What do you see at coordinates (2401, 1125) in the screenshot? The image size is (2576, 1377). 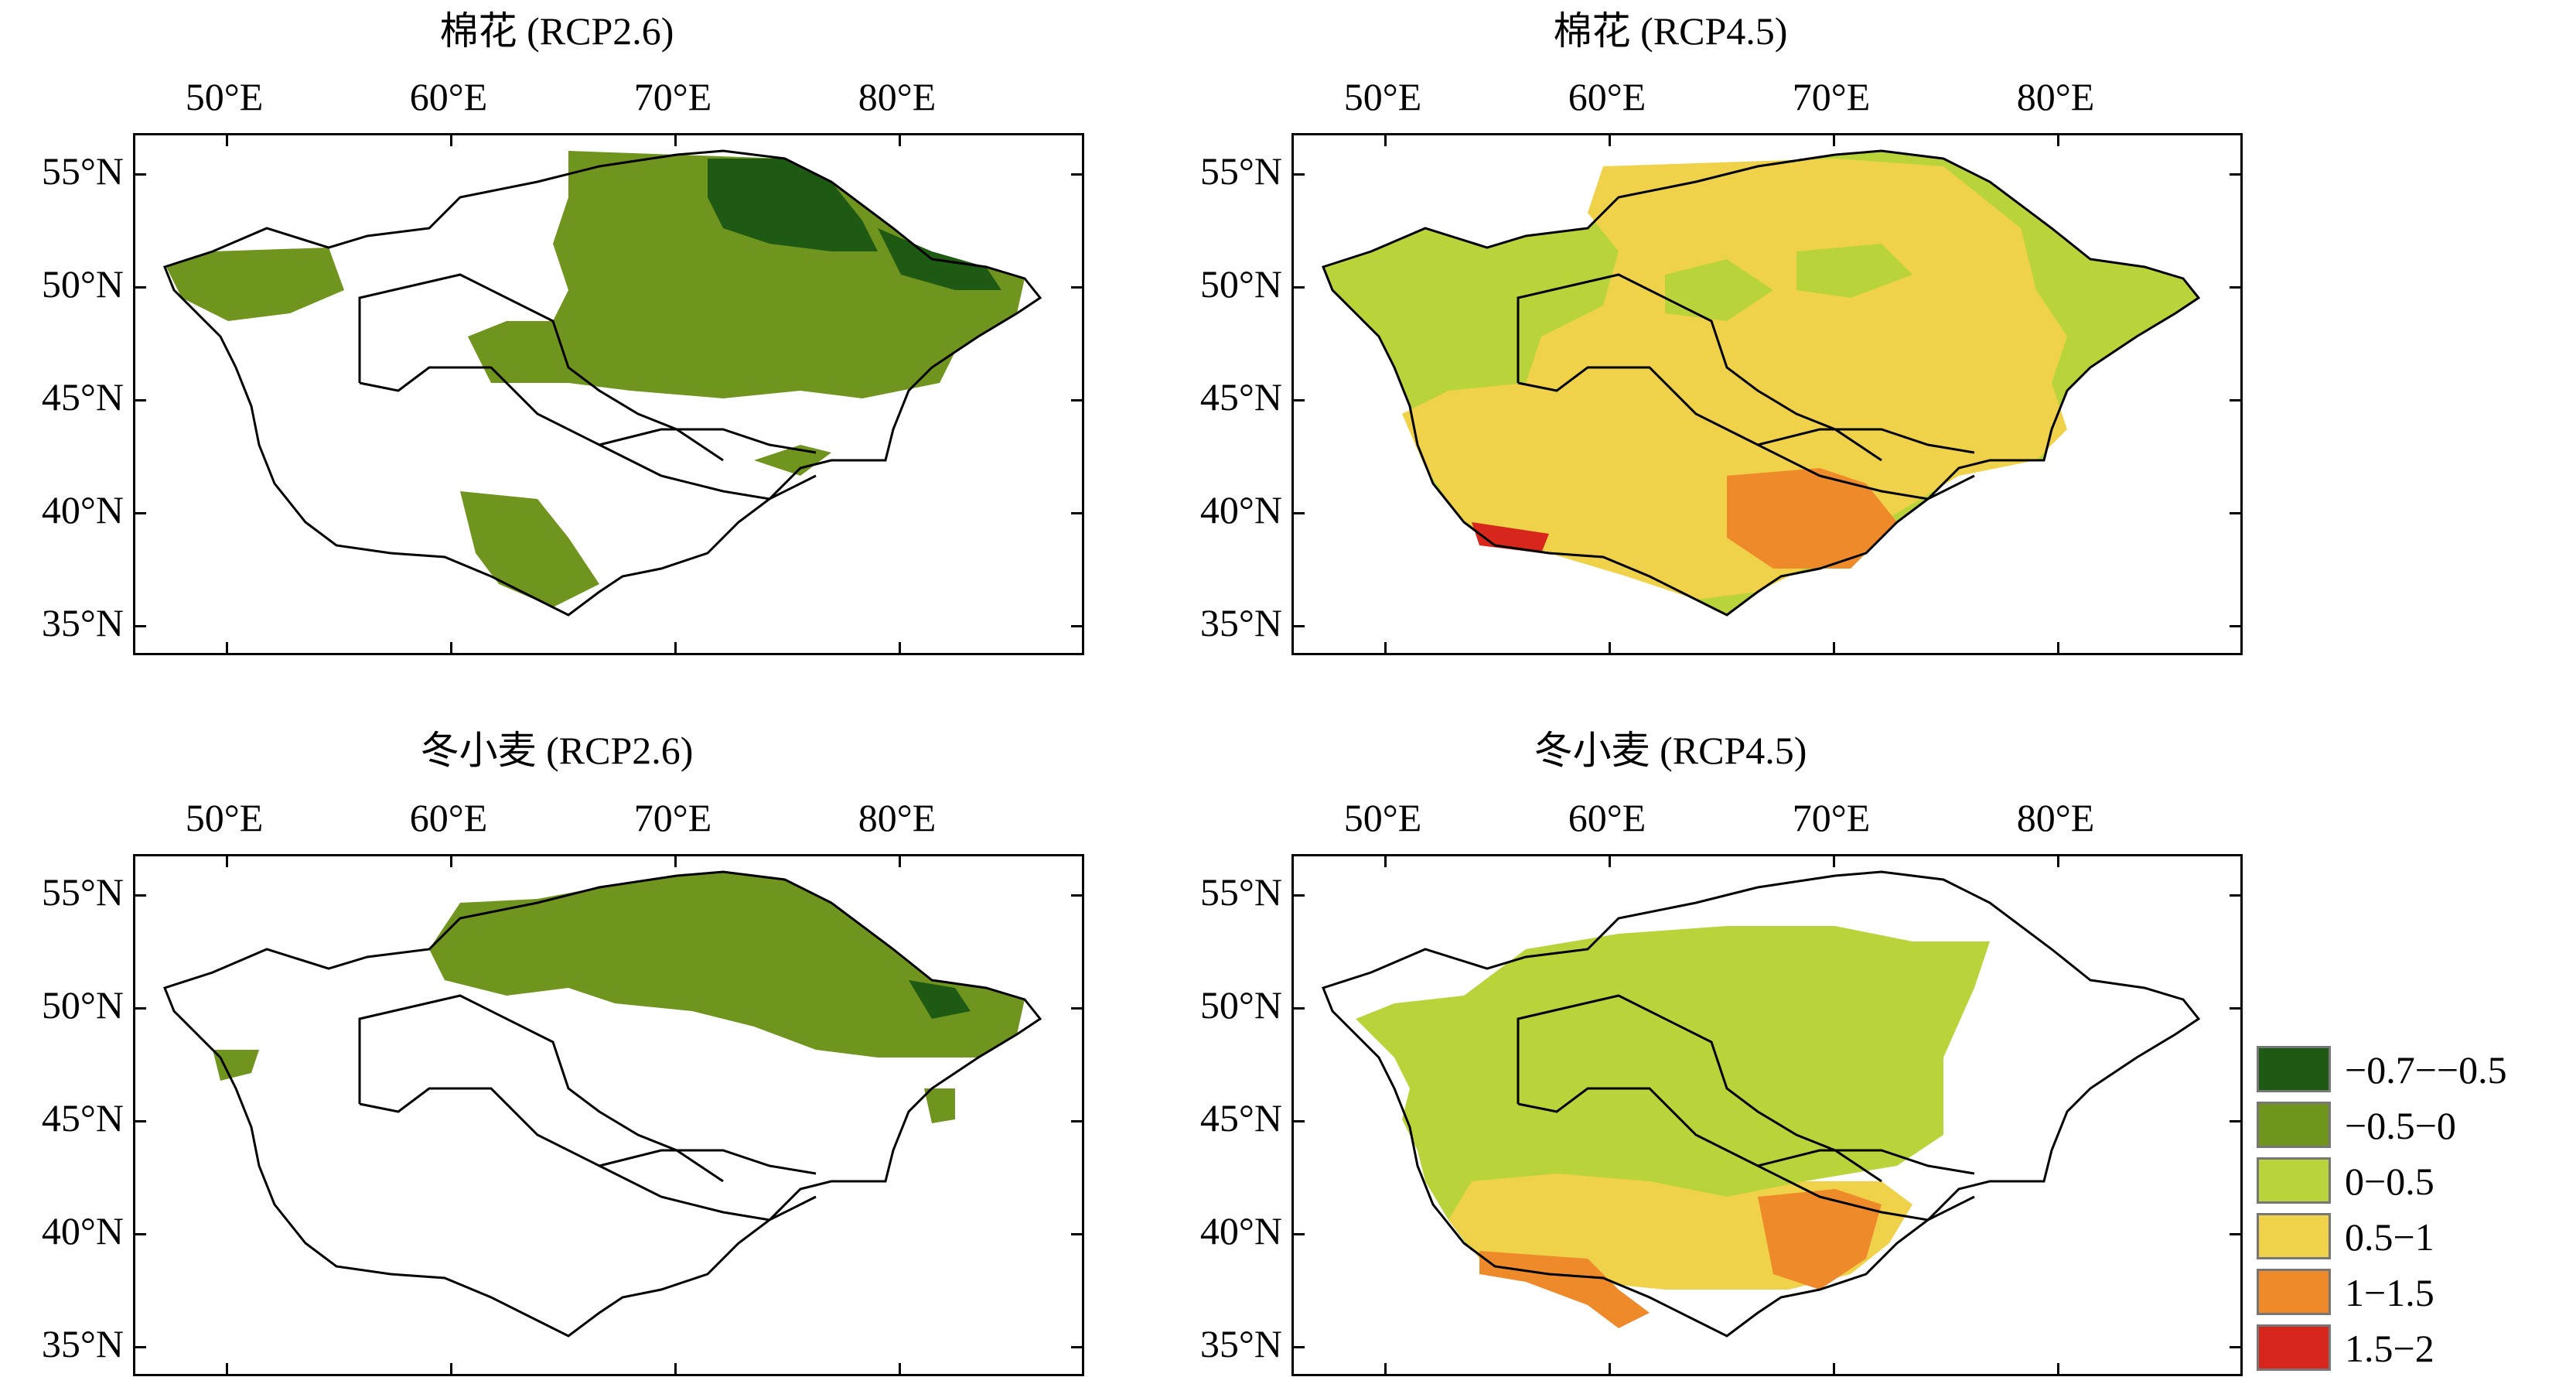 I see `legend-label: −0.5−0` at bounding box center [2401, 1125].